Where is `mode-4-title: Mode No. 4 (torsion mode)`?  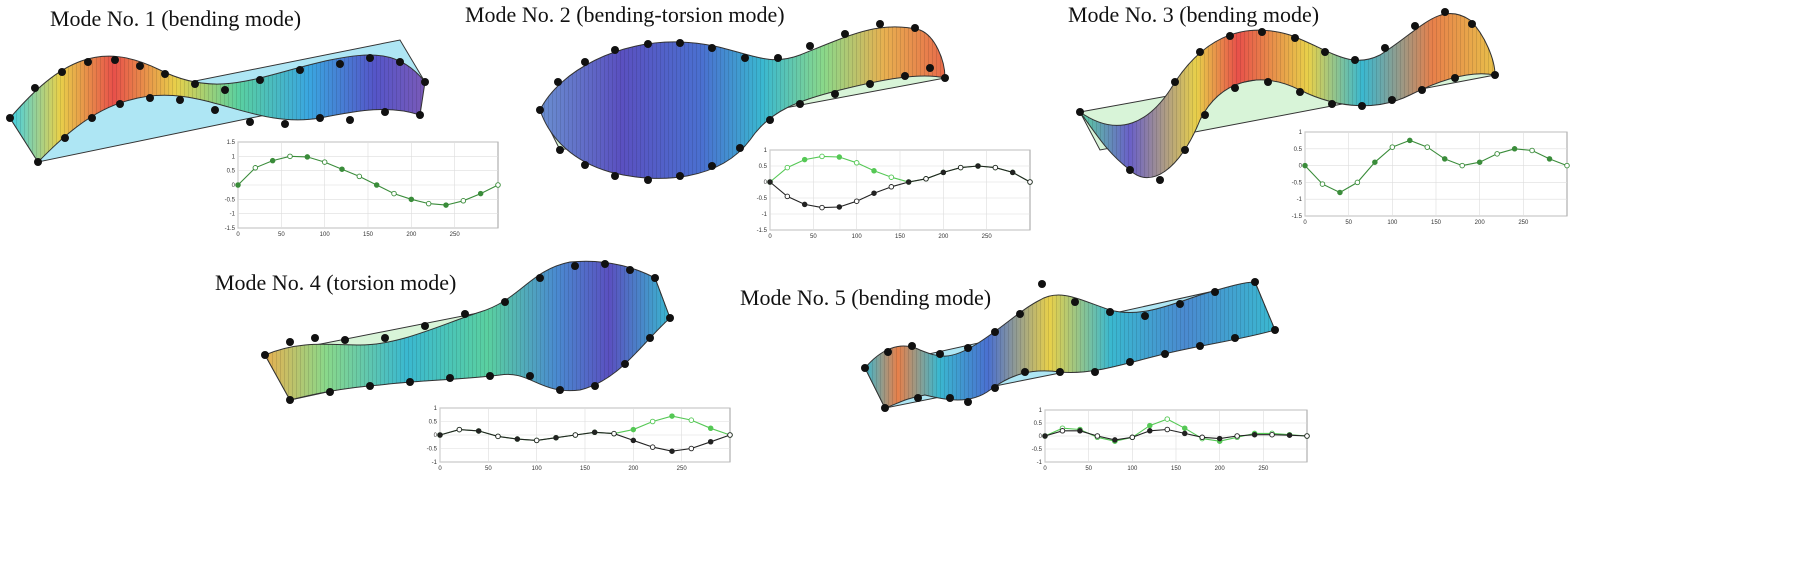
mode-4-title: Mode No. 4 (torsion mode) is located at coordinates (336, 282).